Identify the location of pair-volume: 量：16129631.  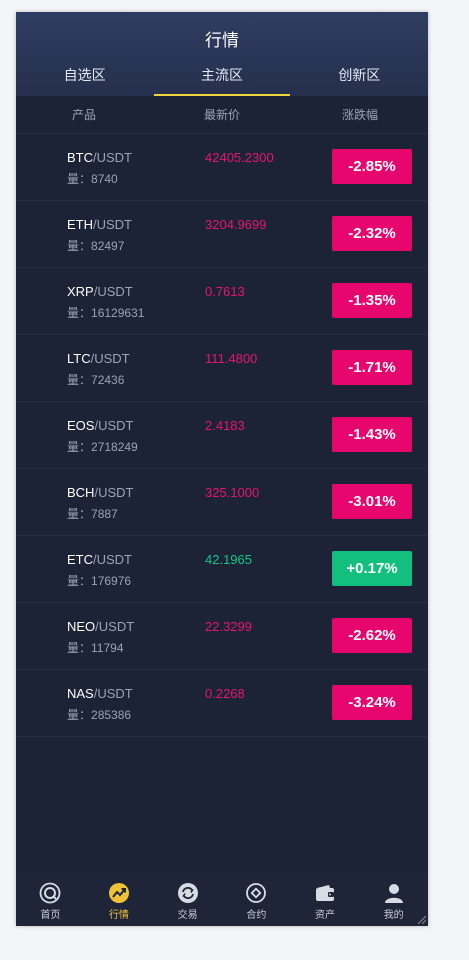
(105, 312).